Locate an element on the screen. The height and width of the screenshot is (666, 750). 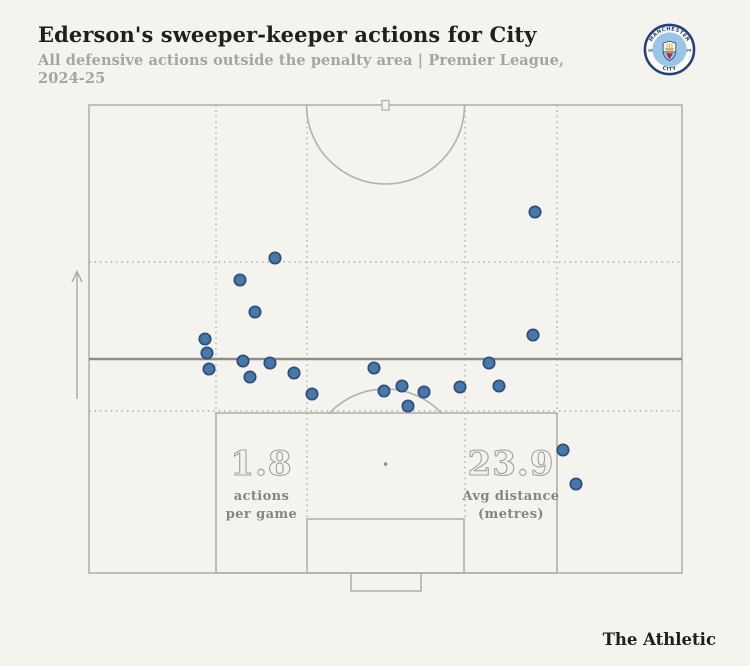
center-mark is located at coordinates (385, 105).